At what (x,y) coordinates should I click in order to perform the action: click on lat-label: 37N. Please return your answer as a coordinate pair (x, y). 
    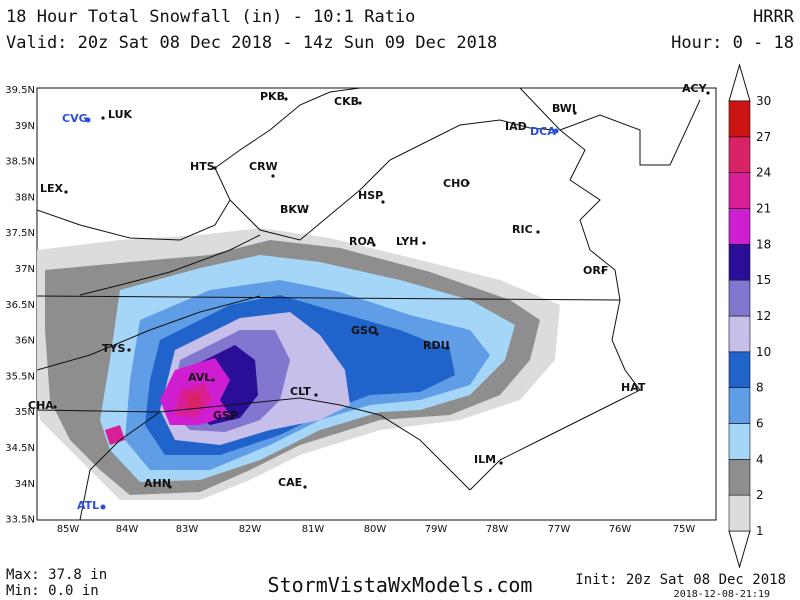
    Looking at the image, I should click on (25, 269).